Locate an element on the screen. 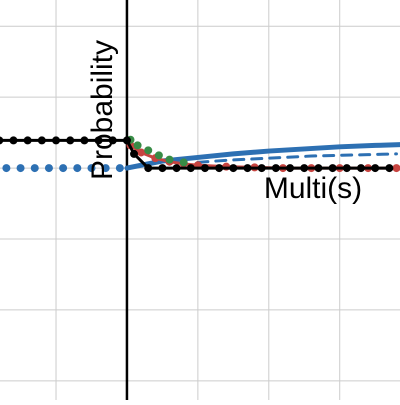 The image size is (400, 405). plot is located at coordinates (200, 154).